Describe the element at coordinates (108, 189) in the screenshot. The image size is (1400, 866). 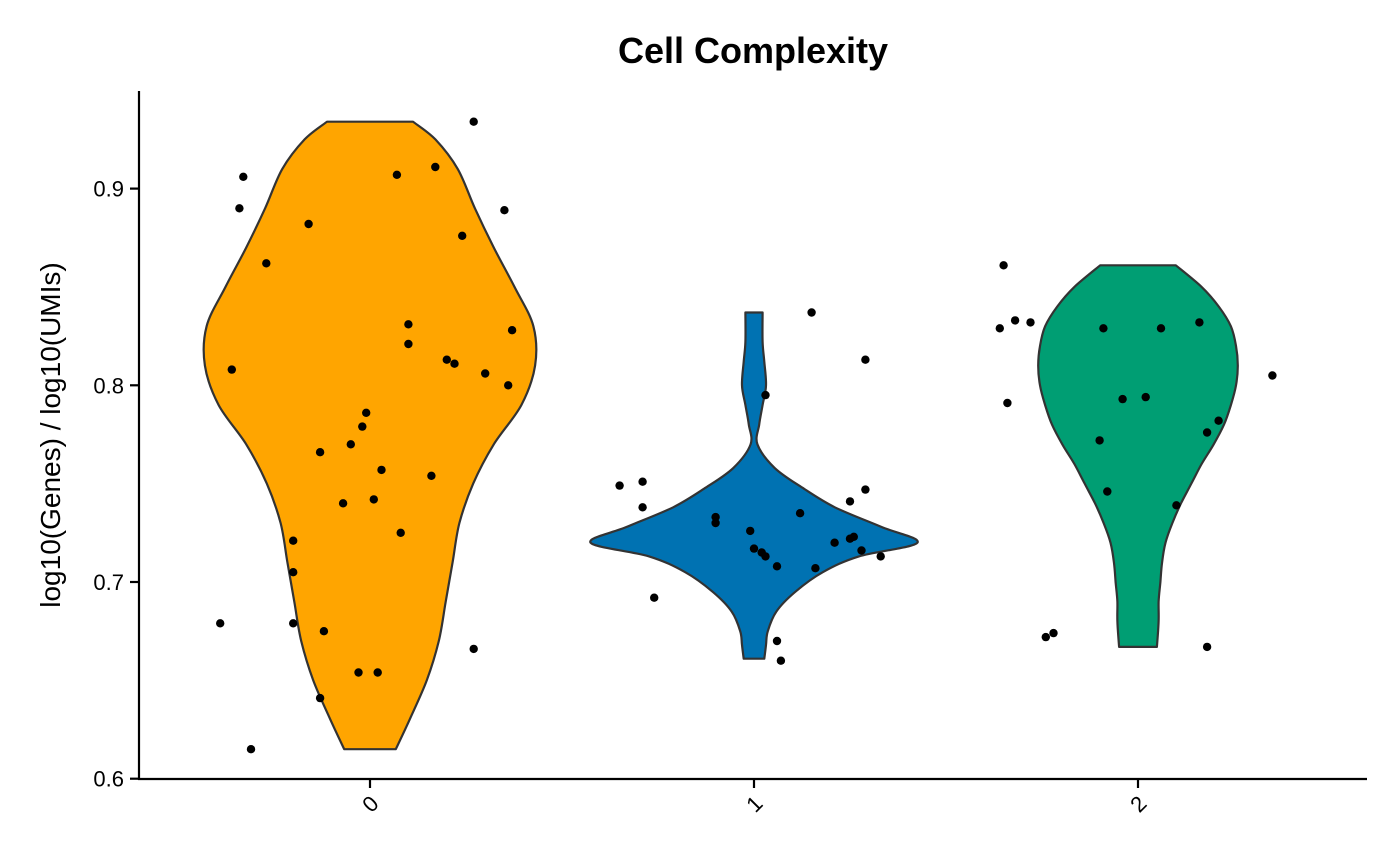
I see `y-tick-label-3: 0.9` at that location.